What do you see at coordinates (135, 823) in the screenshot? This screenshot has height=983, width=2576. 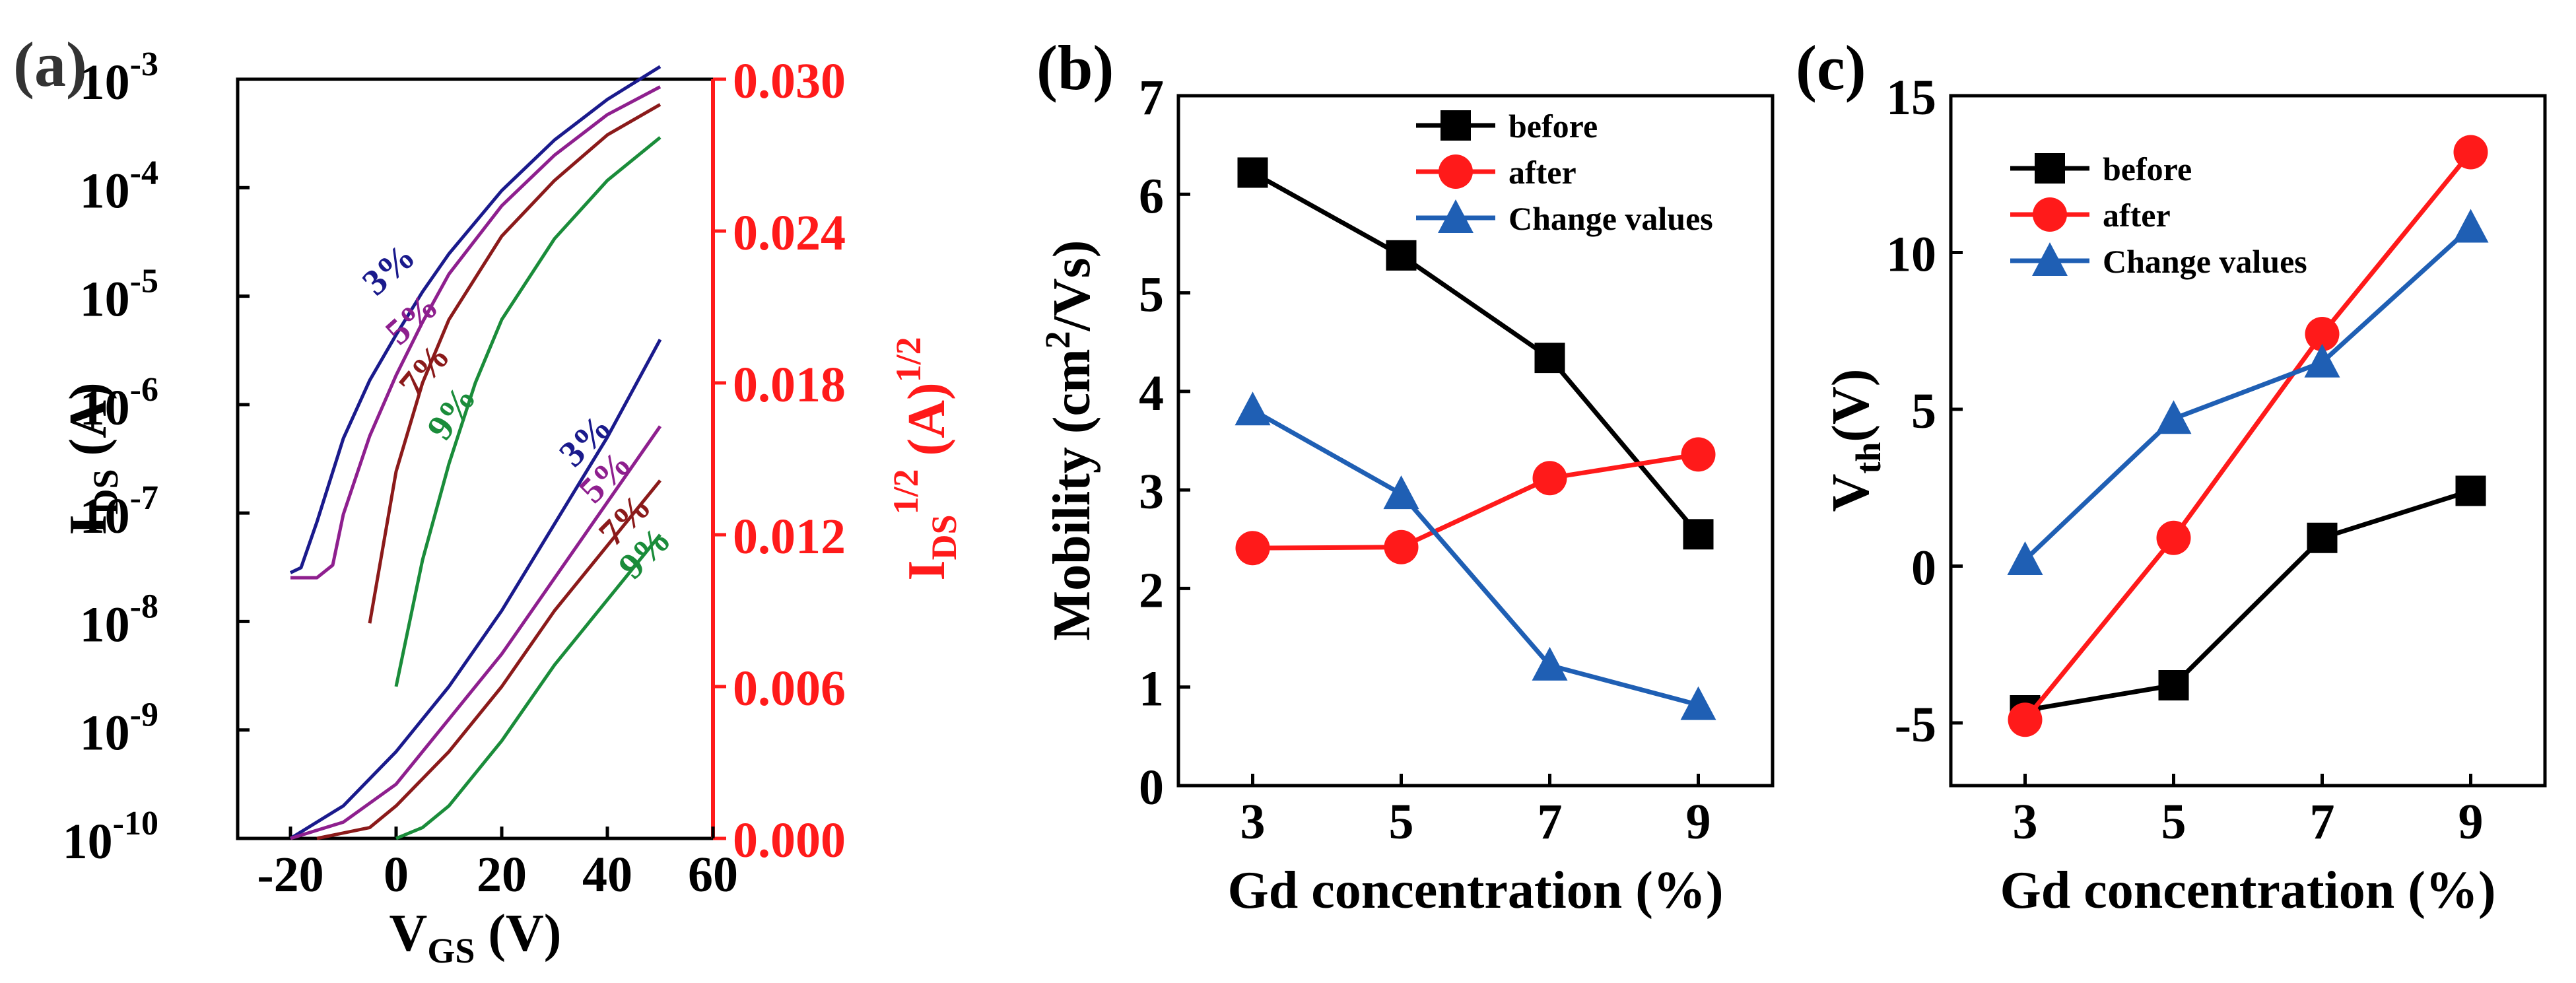 I see `a-left-tick-exp: -10` at bounding box center [135, 823].